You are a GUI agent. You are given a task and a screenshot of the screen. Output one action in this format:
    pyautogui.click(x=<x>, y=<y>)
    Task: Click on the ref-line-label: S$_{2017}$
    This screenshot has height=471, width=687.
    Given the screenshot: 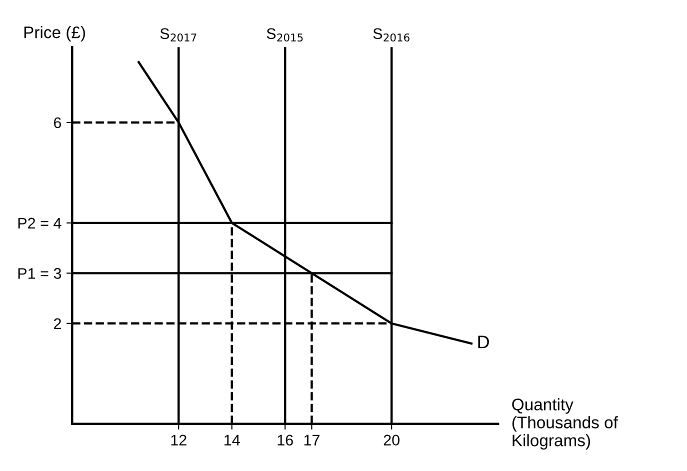 What is the action you would take?
    pyautogui.click(x=178, y=35)
    